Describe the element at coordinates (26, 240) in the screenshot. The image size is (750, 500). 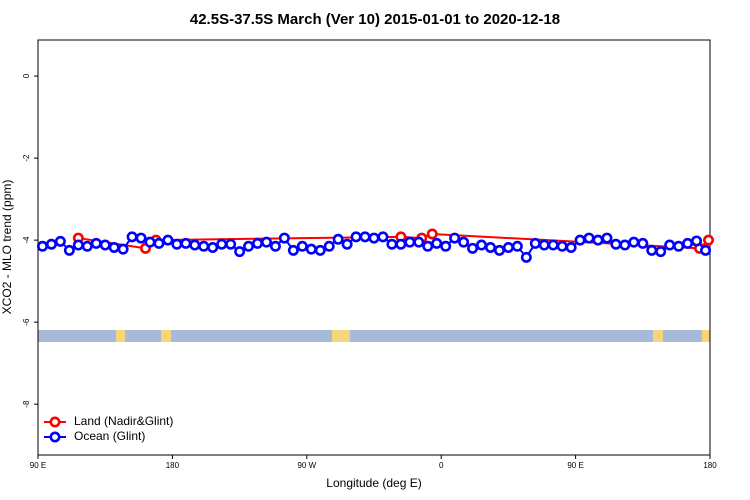
I see `y-tick-label: -4` at that location.